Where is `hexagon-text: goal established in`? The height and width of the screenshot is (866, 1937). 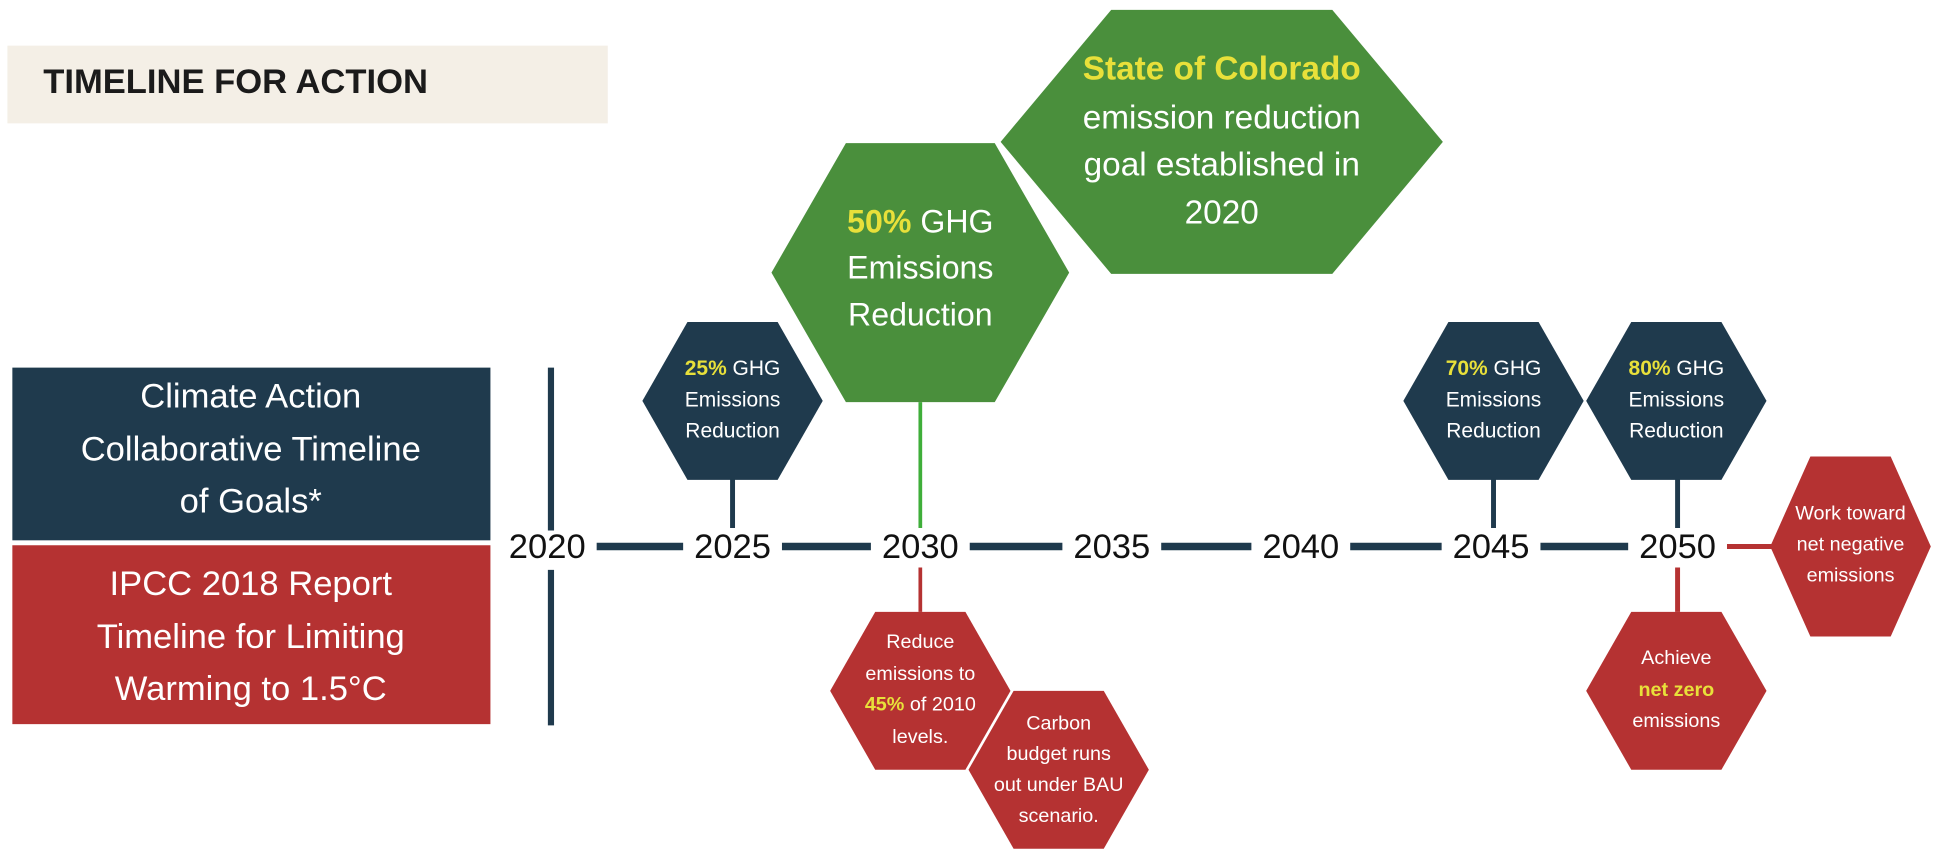 hexagon-text: goal established in is located at coordinates (1222, 164).